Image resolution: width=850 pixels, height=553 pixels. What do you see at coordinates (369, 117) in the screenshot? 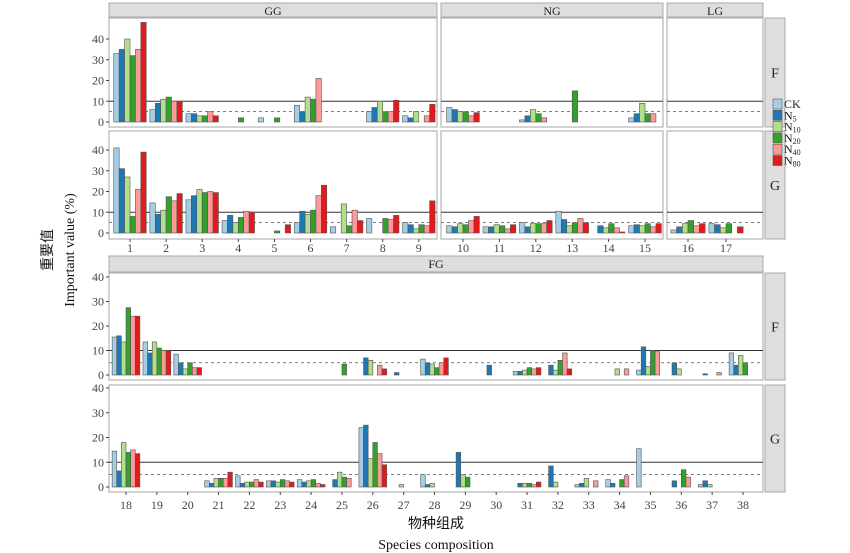
I see `bar-8-CK-F` at bounding box center [369, 117].